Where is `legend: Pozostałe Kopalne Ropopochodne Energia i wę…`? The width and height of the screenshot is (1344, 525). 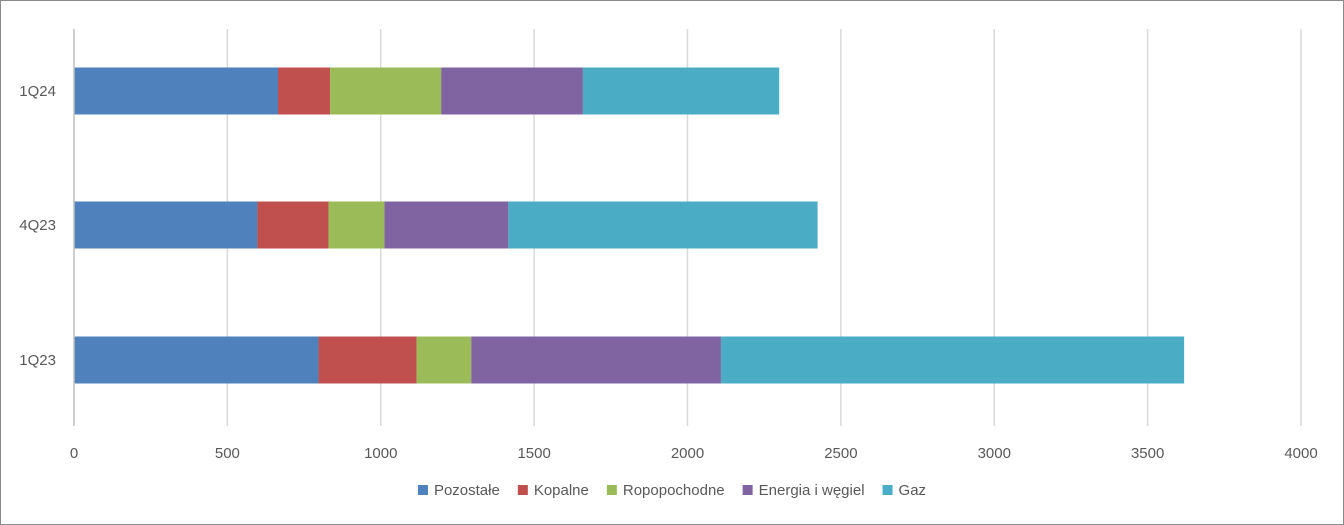
legend: Pozostałe Kopalne Ropopochodne Energia i wę… is located at coordinates (672, 490).